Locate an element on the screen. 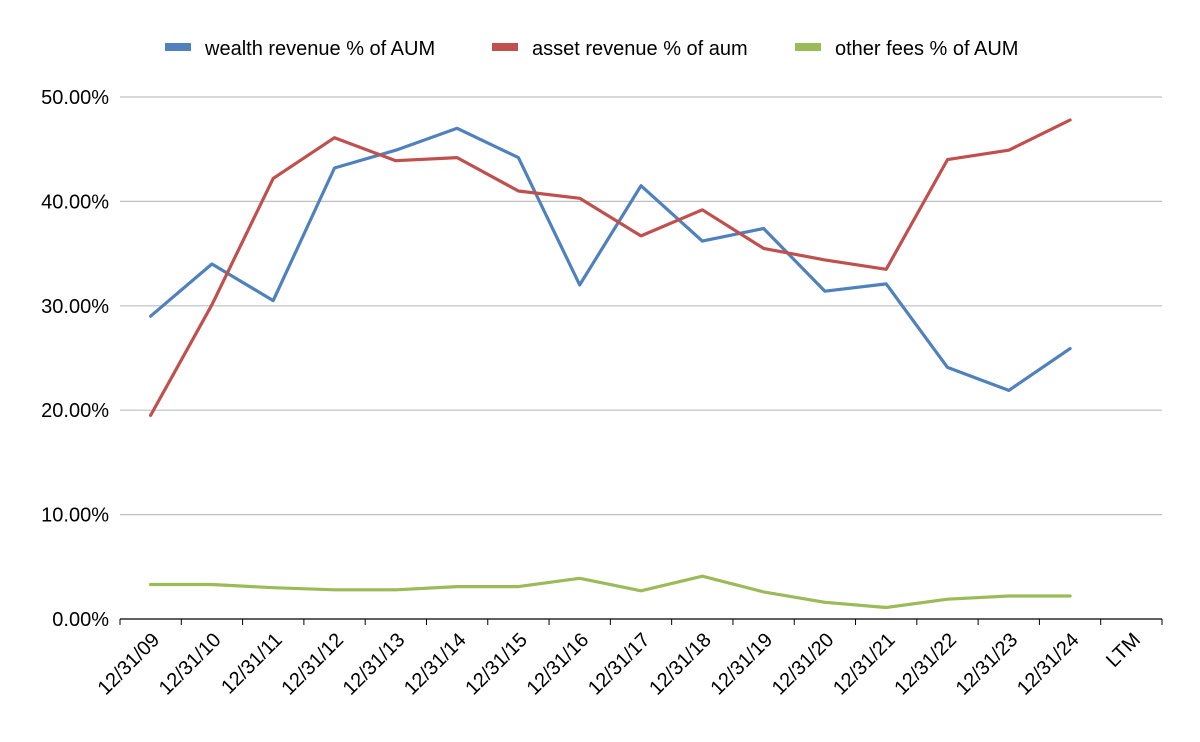  x-tick-label: 12/31/10 is located at coordinates (190, 664).